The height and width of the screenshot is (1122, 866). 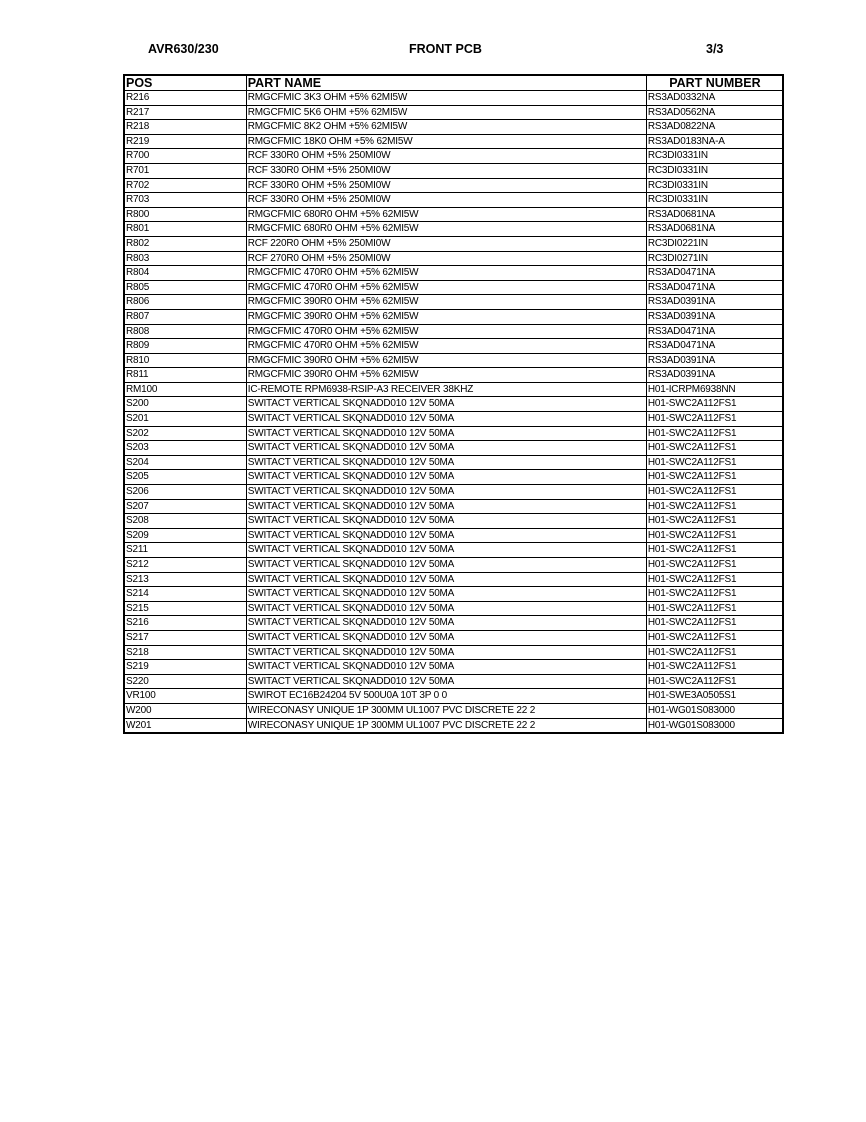 I want to click on cell-pos: S214, so click(x=185, y=594).